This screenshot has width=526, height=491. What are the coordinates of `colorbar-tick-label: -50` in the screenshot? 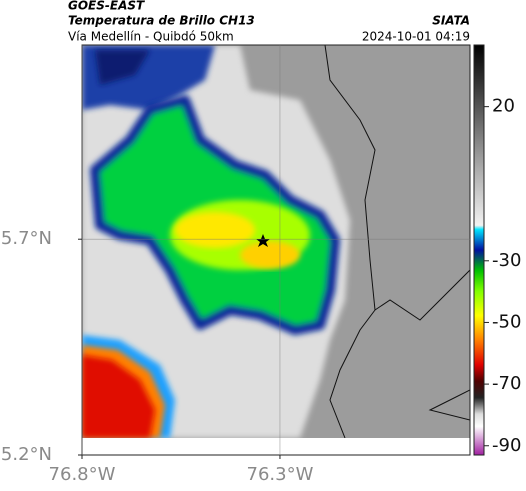 It's located at (506, 321).